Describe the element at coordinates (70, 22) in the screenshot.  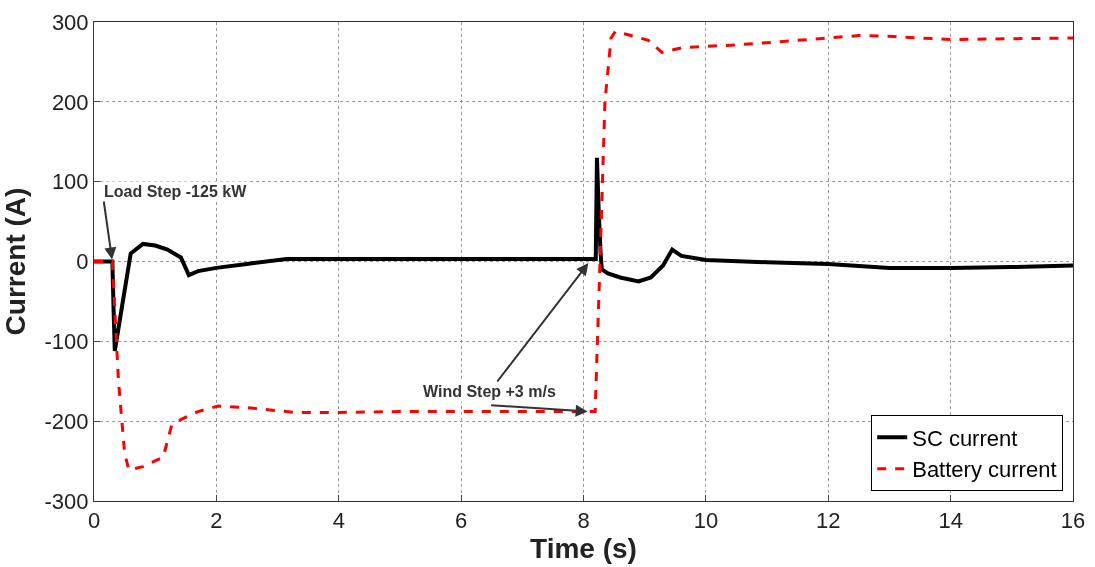
I see `y-tick-label: 300` at that location.